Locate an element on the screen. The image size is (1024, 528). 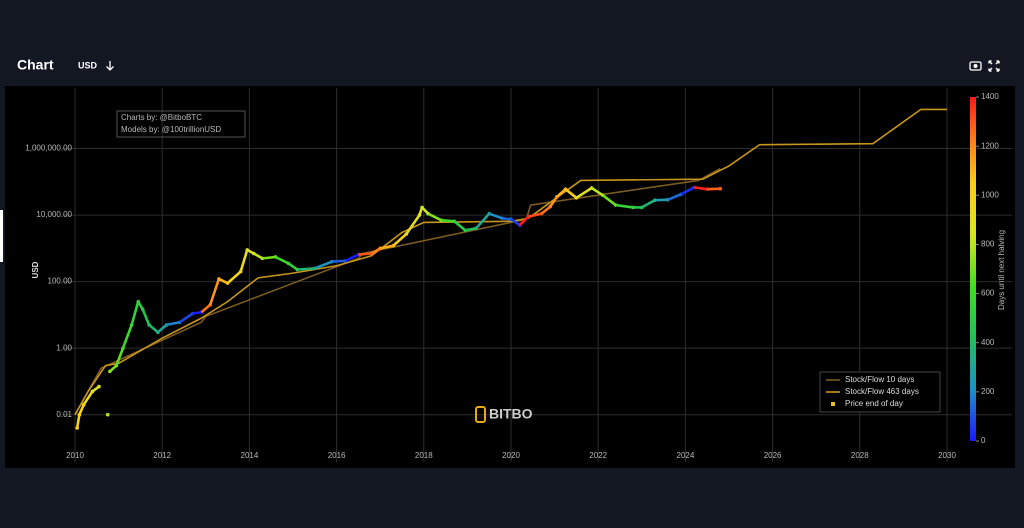
header-title: Chart is located at coordinates (35, 65).